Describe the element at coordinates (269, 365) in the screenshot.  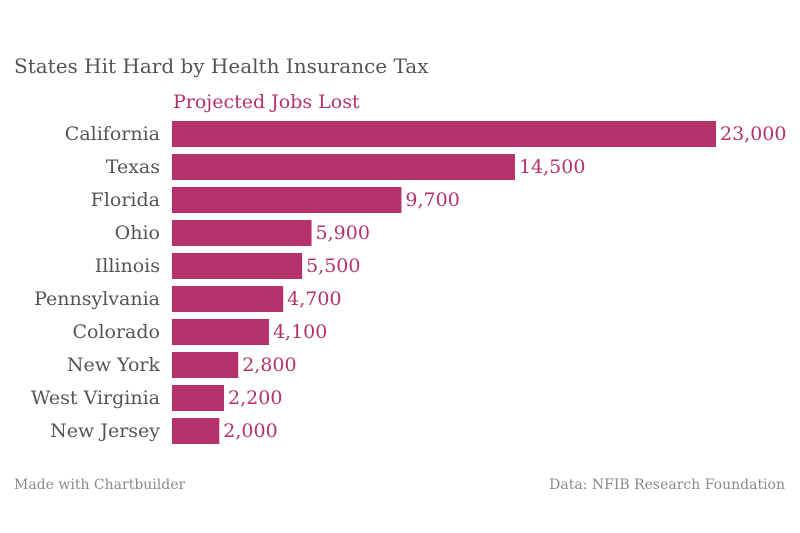
I see `value-label: 2,800` at that location.